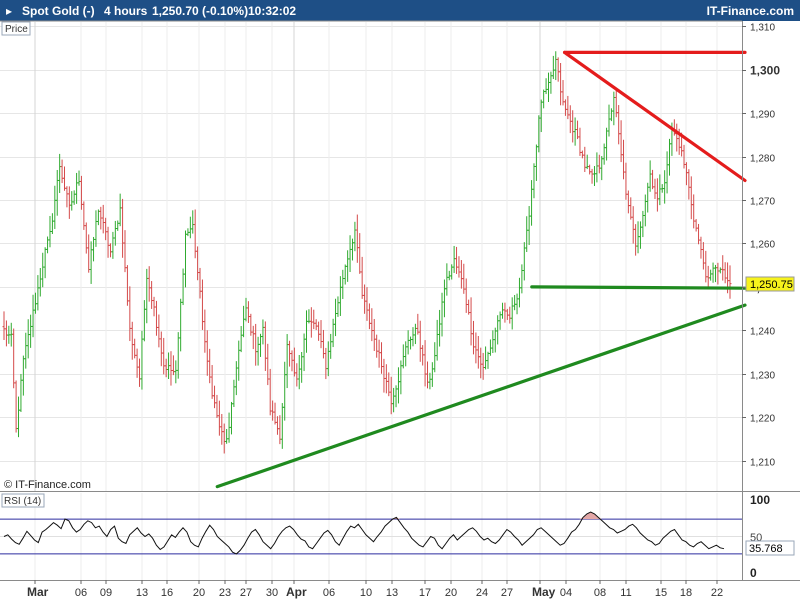 This screenshot has height=600, width=800. What do you see at coordinates (272, 11) in the screenshot?
I see `time-label: 10:32:02` at bounding box center [272, 11].